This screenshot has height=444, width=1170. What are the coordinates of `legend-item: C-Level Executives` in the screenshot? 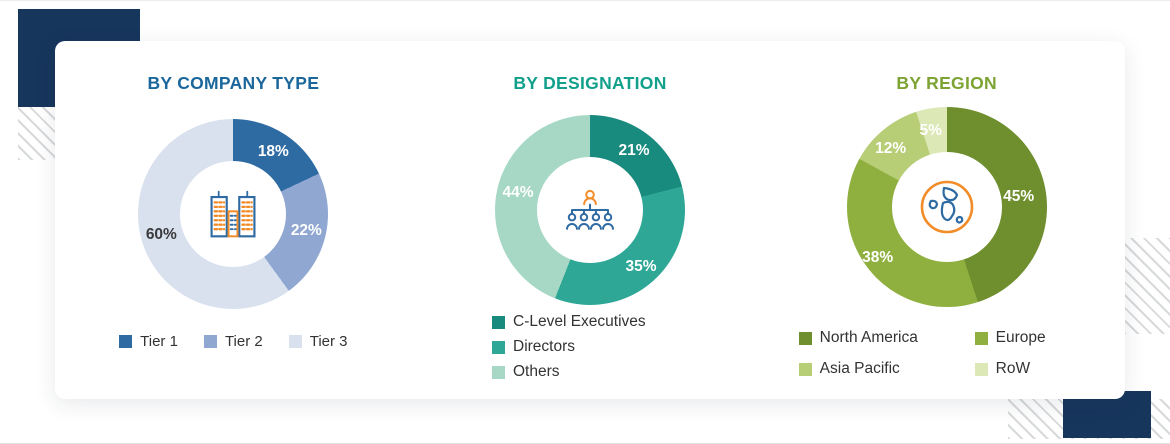 It's located at (590, 322).